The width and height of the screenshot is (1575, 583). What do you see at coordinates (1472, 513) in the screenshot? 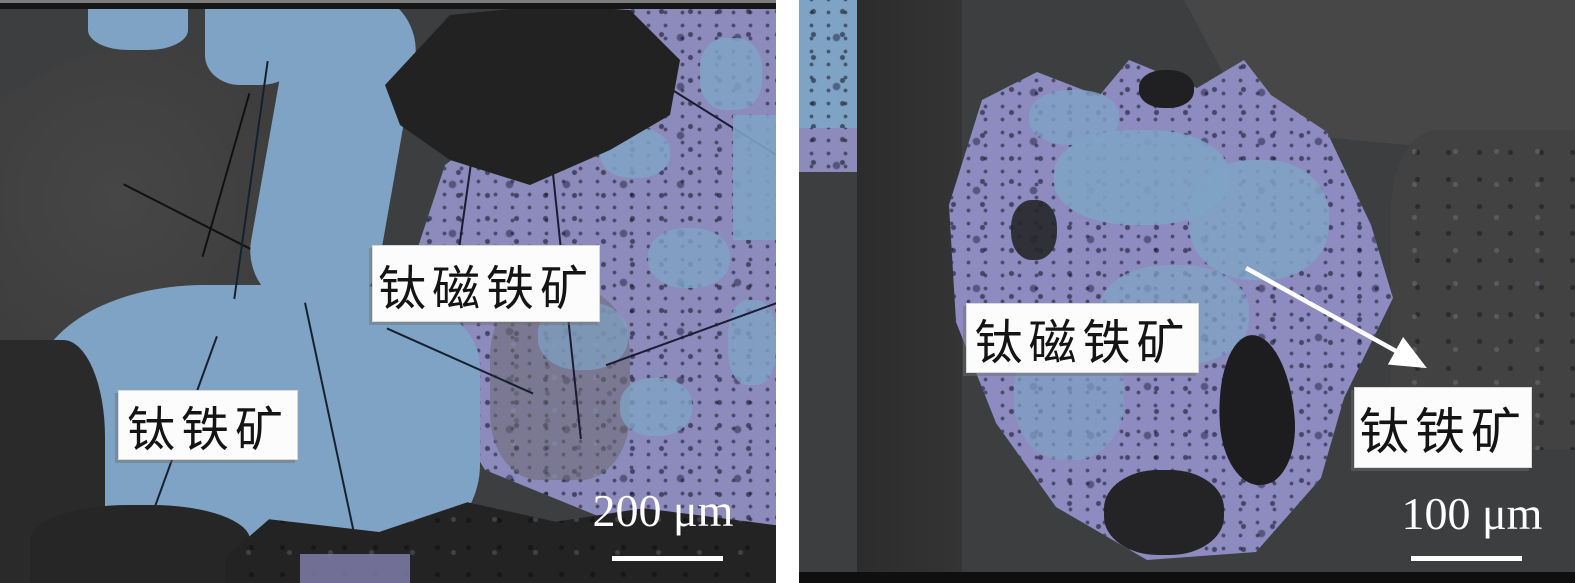
I see `scale-bar-label: 100 μm` at bounding box center [1472, 513].